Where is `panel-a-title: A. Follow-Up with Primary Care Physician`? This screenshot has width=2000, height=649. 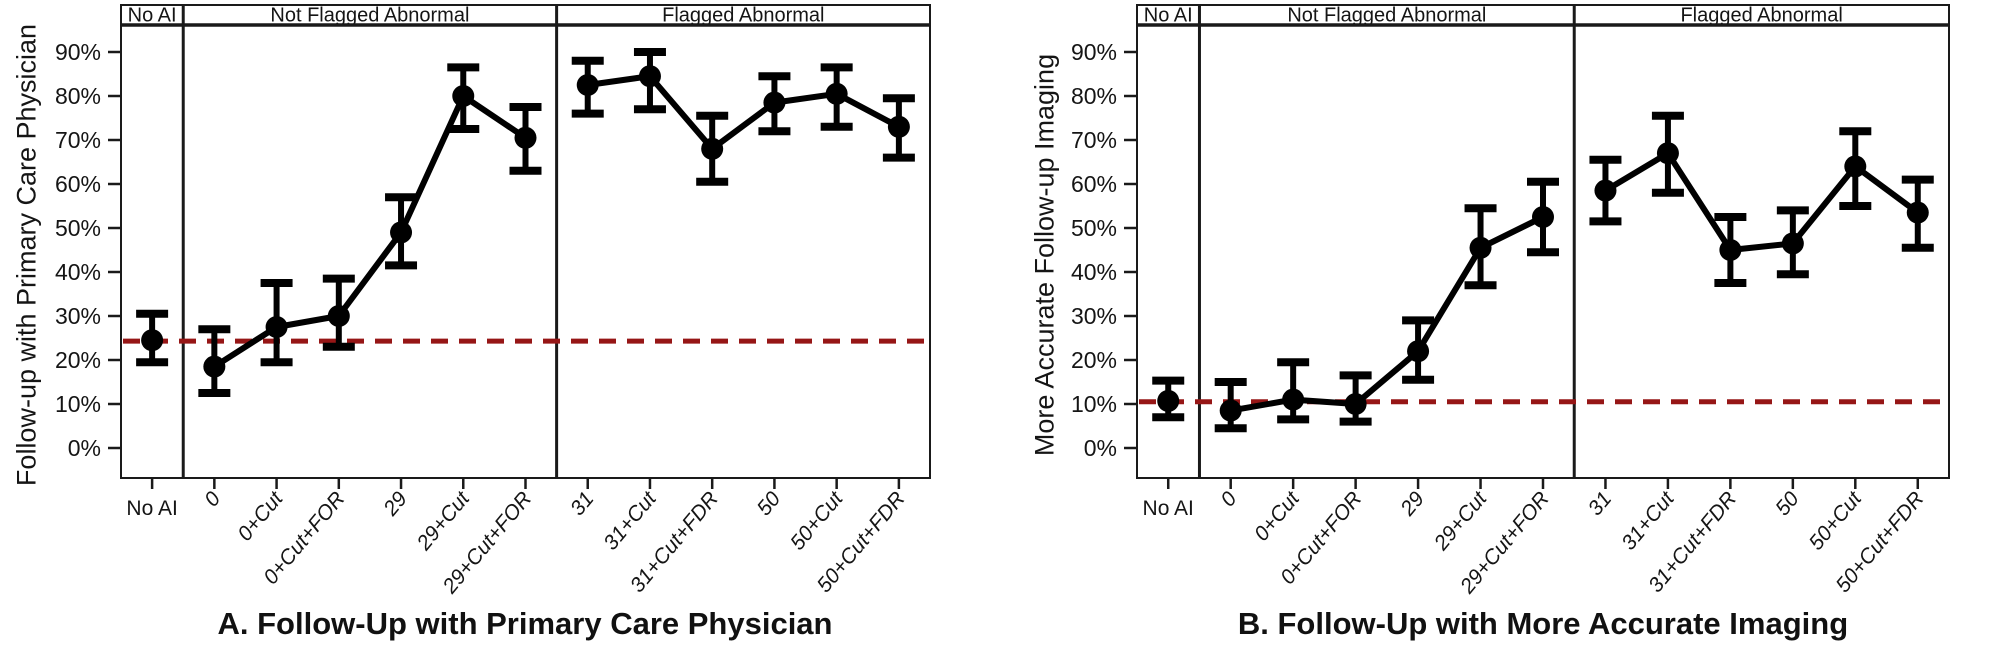 panel-a-title: A. Follow-Up with Primary Care Physician is located at coordinates (525, 623).